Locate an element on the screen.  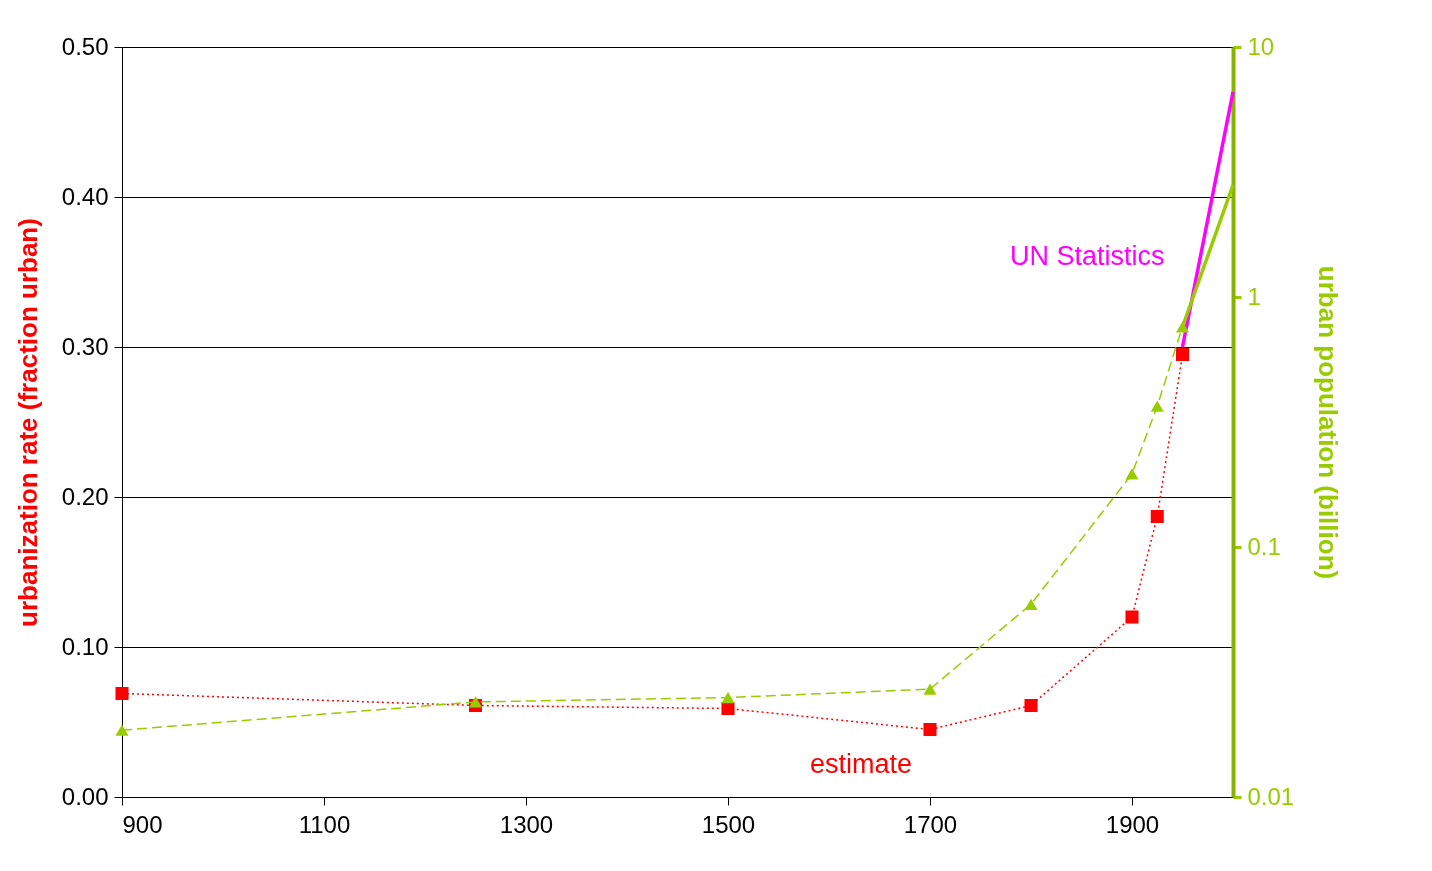
y-tick-label: 0.40 is located at coordinates (85, 196).